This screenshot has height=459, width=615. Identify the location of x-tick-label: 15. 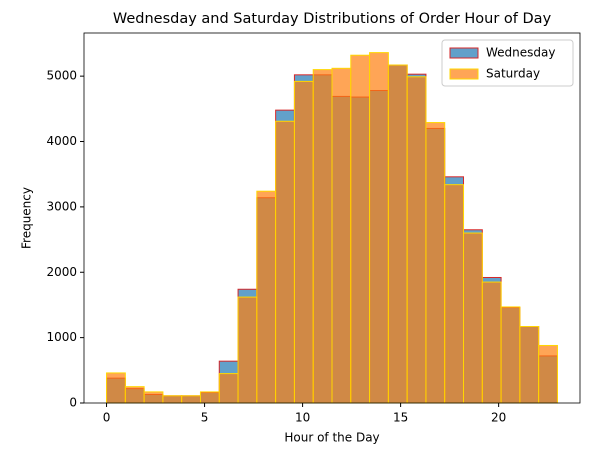
(400, 418).